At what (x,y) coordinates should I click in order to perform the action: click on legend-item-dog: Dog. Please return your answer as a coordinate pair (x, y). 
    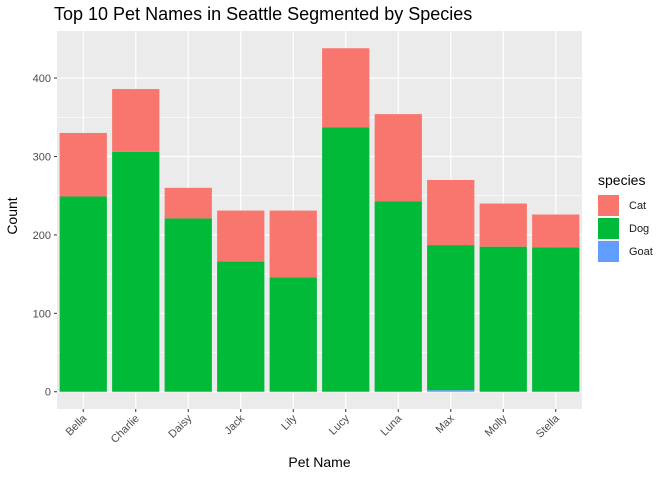
    Looking at the image, I should click on (625, 228).